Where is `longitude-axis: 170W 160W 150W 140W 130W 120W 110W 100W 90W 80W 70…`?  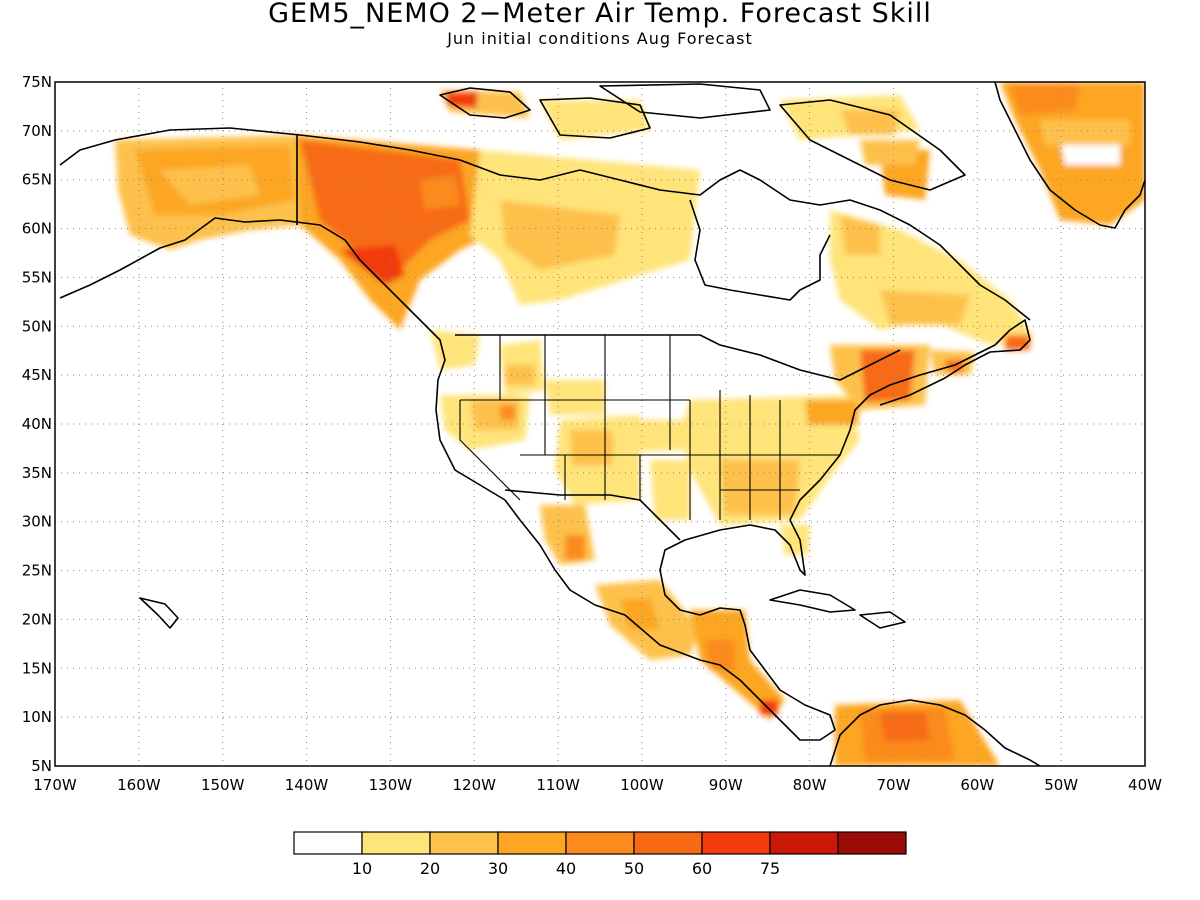 longitude-axis: 170W 160W 150W 140W 130W 120W 110W 100W 90W 80W 70… is located at coordinates (597, 785).